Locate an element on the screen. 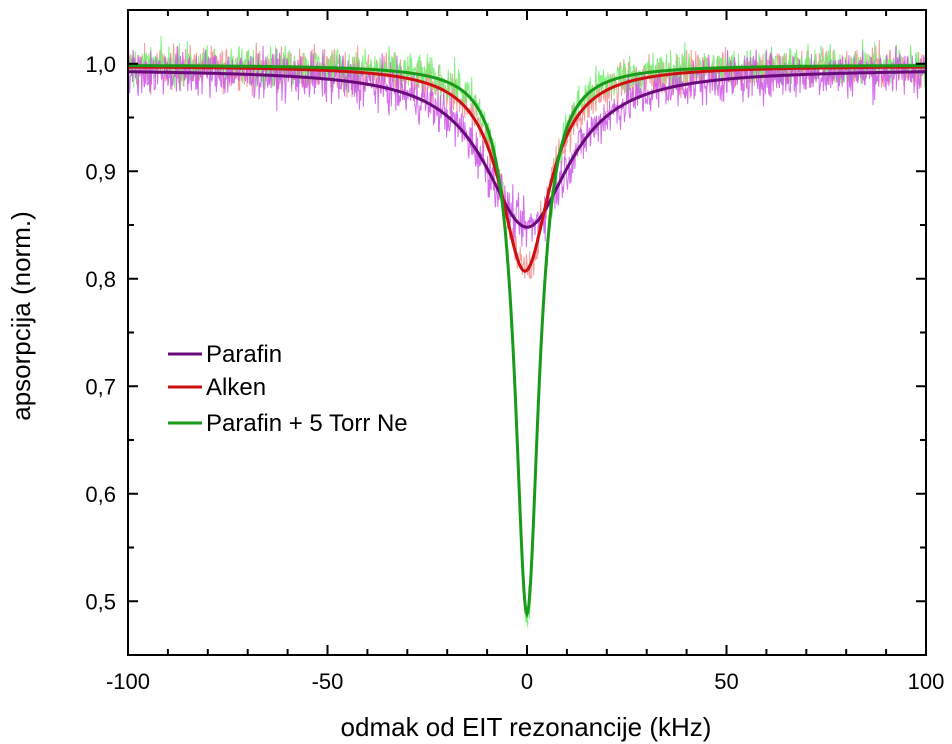 The image size is (952, 744). x-tick-label: 0 is located at coordinates (527, 681).